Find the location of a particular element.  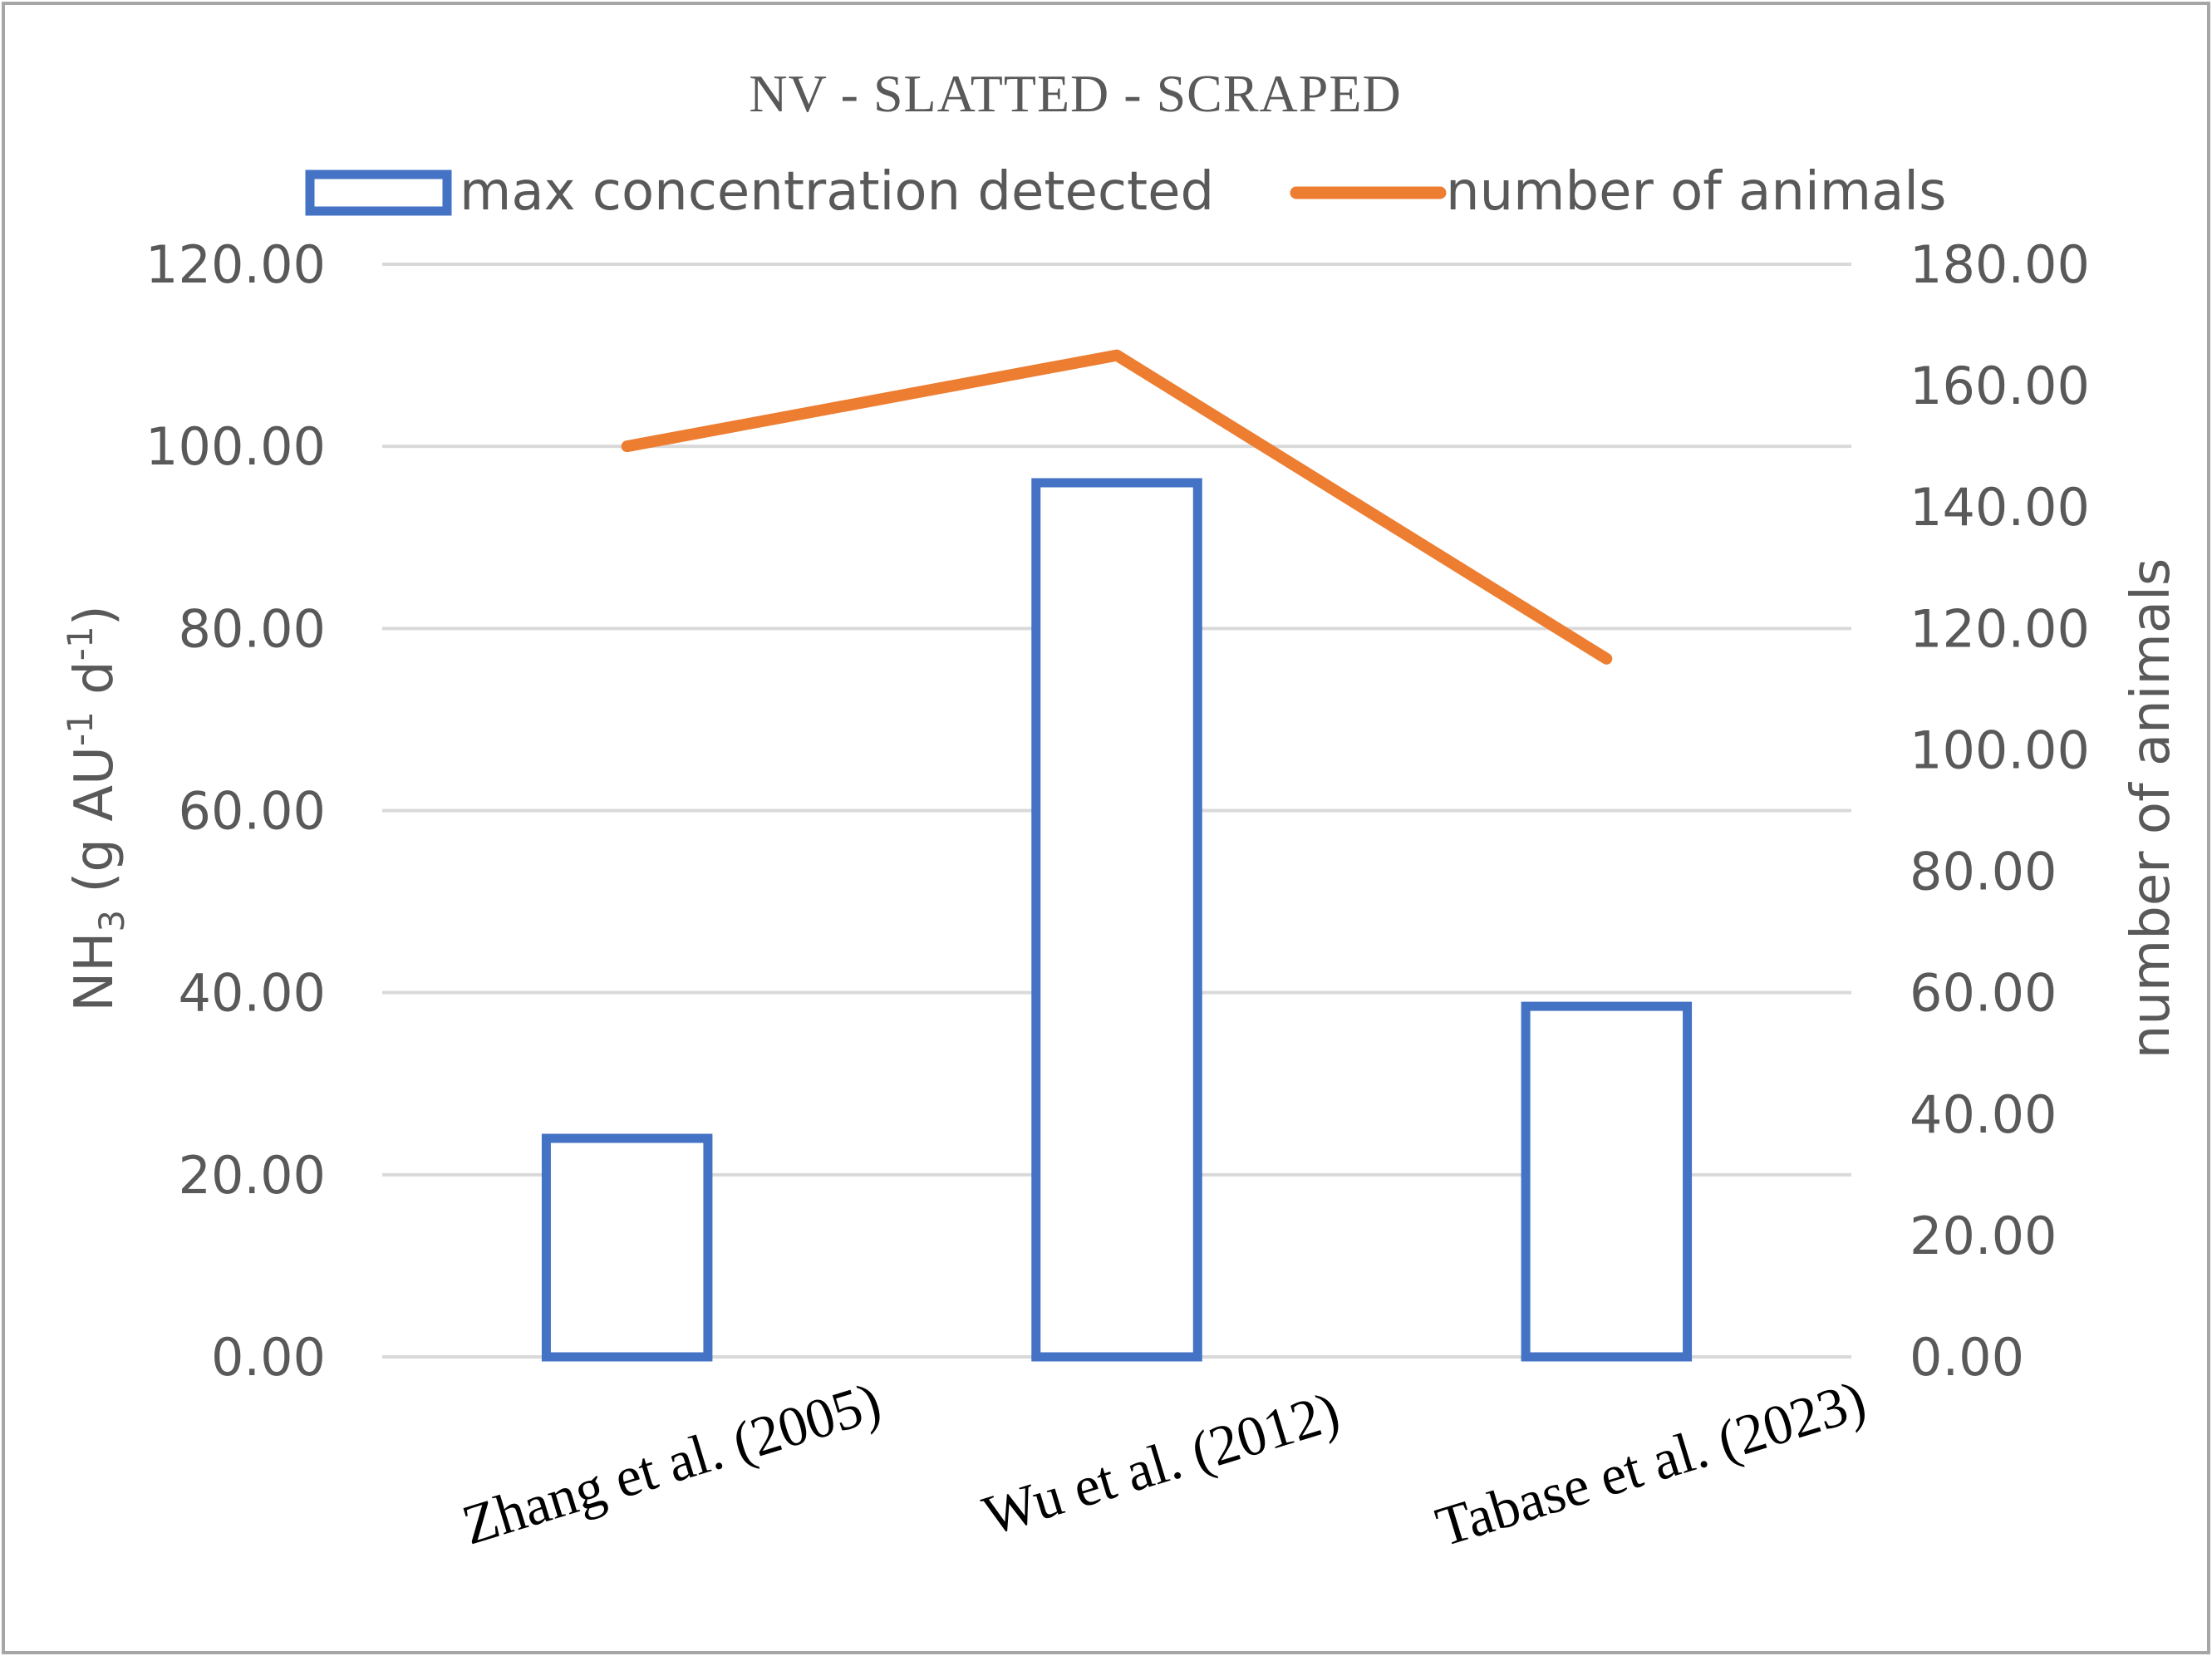

line-number-of-animals is located at coordinates (1117, 507).